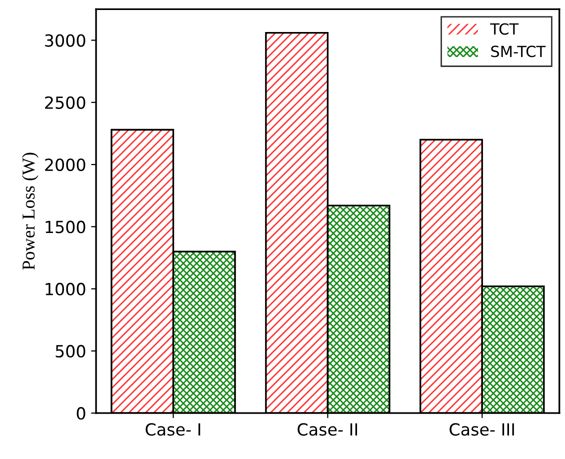  What do you see at coordinates (173, 429) in the screenshot?
I see `x-tick-label: Case- I` at bounding box center [173, 429].